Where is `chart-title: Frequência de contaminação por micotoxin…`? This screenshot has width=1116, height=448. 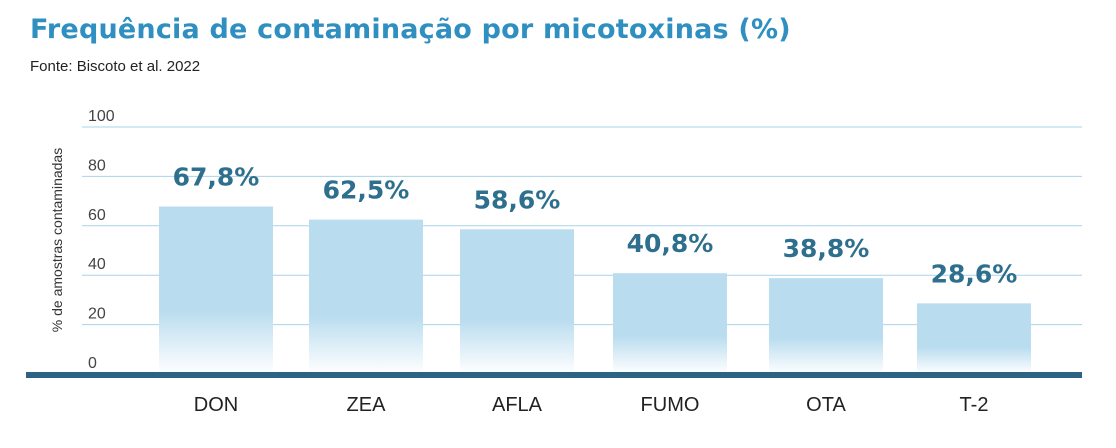
chart-title: Frequência de contaminação por micotoxin… is located at coordinates (410, 29).